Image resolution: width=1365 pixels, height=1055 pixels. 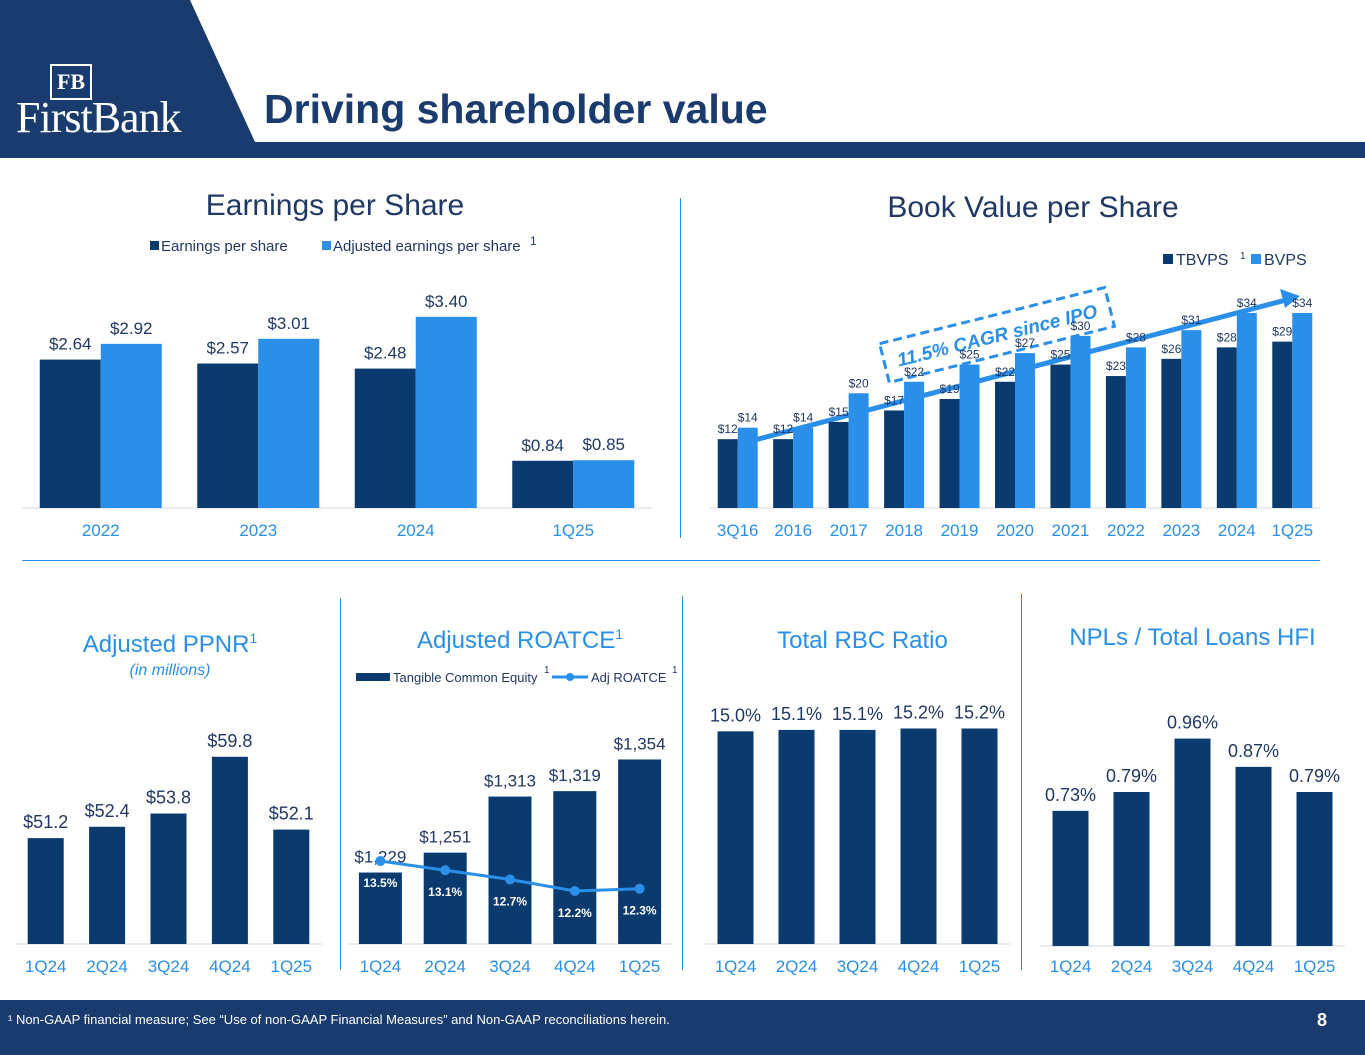 What do you see at coordinates (292, 966) in the screenshot?
I see `ppnr-tick-label: 1Q25` at bounding box center [292, 966].